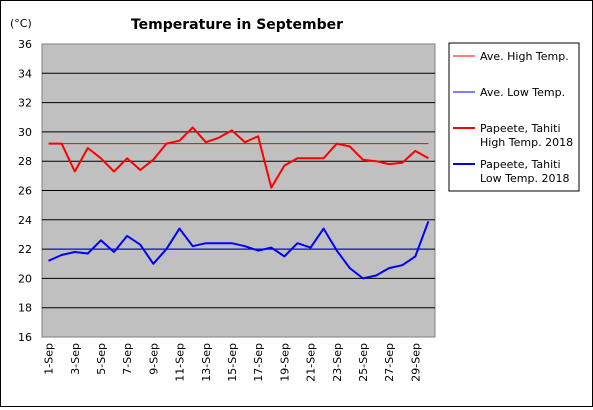  Describe the element at coordinates (21, 23) in the screenshot. I see `y-unit-label: (°C)` at that location.